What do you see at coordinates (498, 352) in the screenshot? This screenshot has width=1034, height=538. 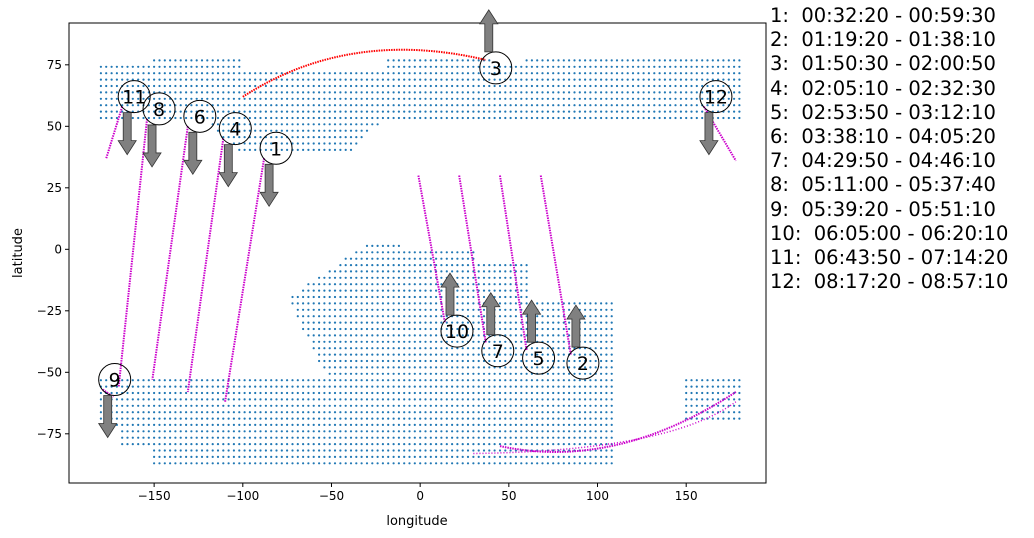 I see `marker-label-7: 7` at bounding box center [498, 352].